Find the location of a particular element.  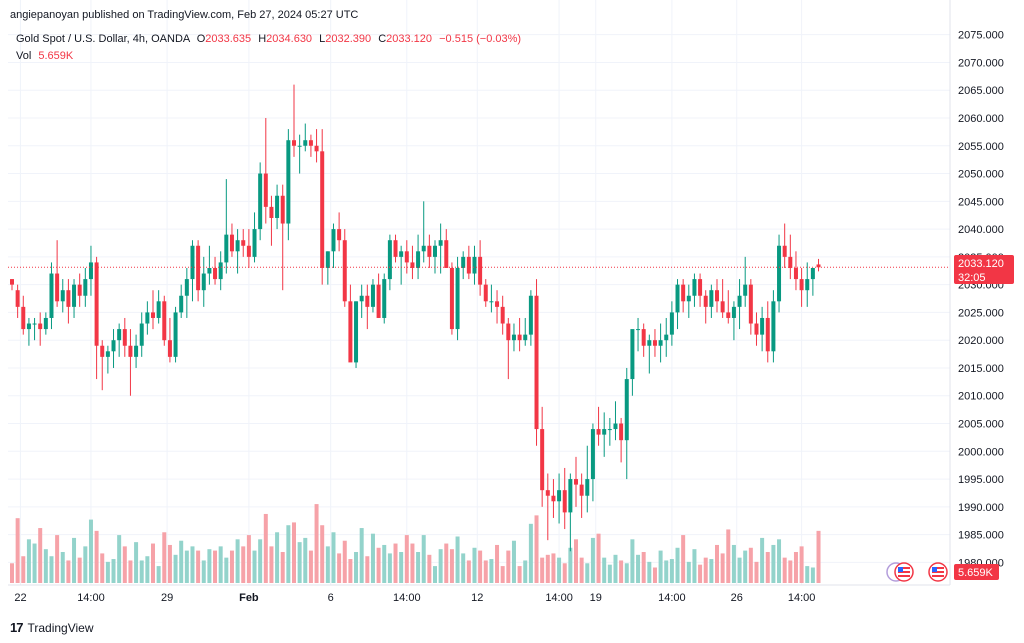

time-tick-label: 22 is located at coordinates (20, 598).